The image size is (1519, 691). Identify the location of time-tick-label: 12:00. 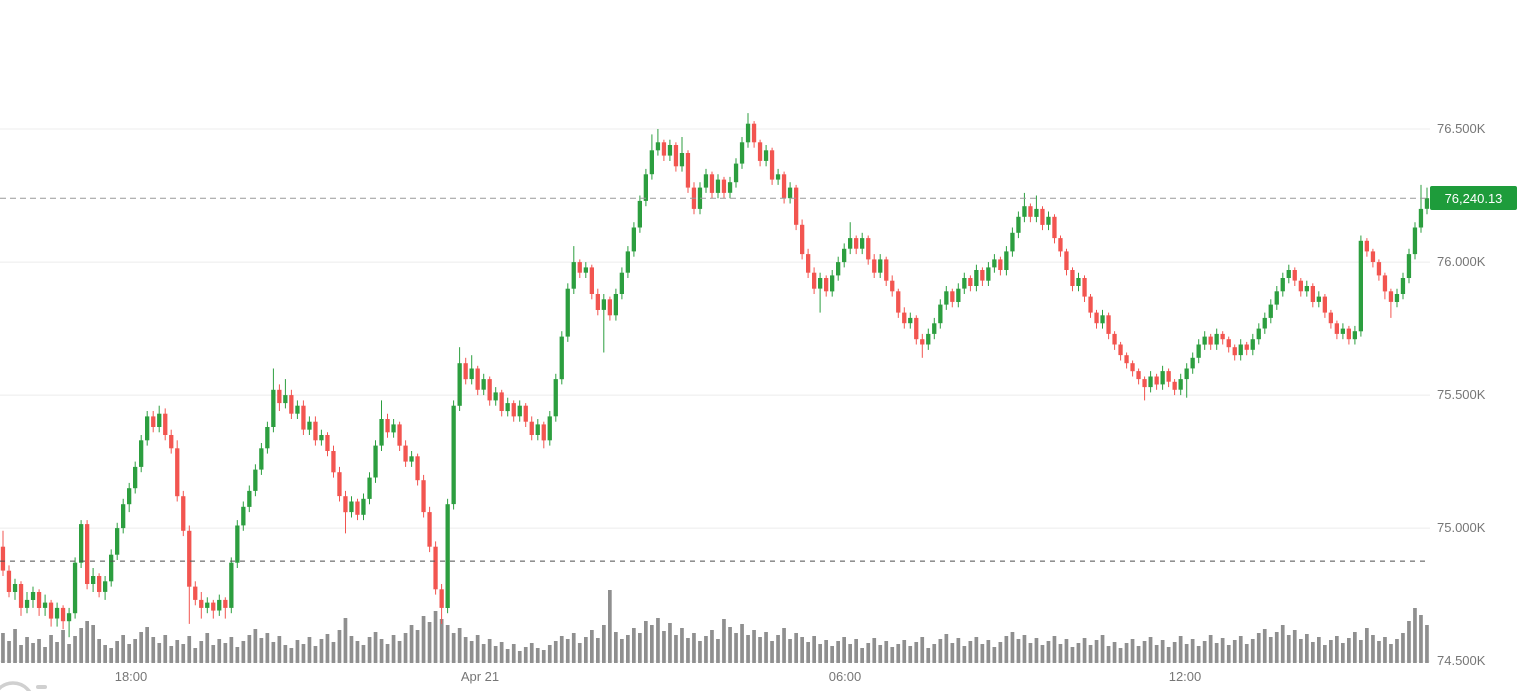
(1185, 676).